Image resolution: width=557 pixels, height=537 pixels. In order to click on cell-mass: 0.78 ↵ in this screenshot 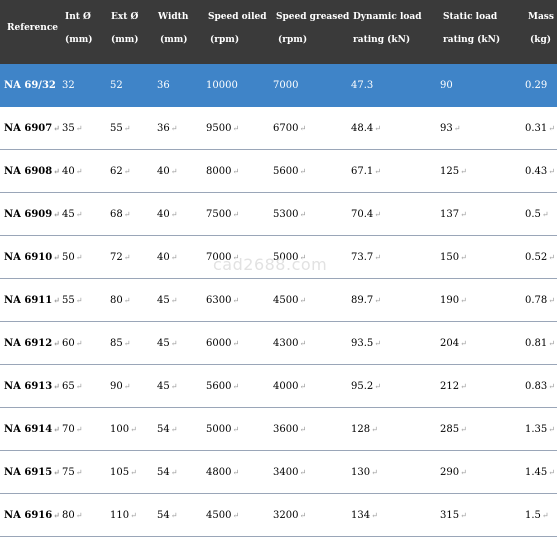, I will do `click(540, 300)`.